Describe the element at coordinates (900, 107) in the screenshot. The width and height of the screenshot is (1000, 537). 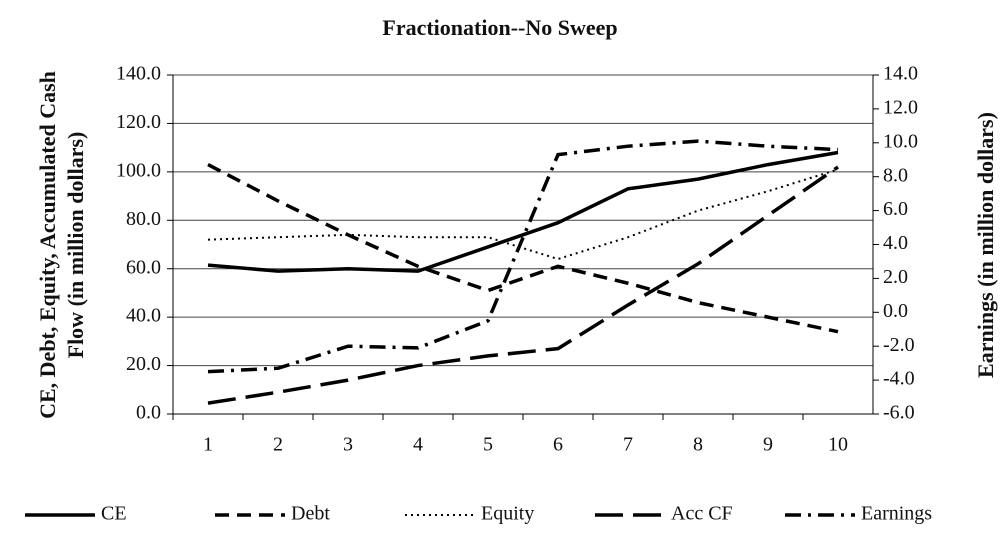
I see `y2-tick-label: 12.0` at that location.